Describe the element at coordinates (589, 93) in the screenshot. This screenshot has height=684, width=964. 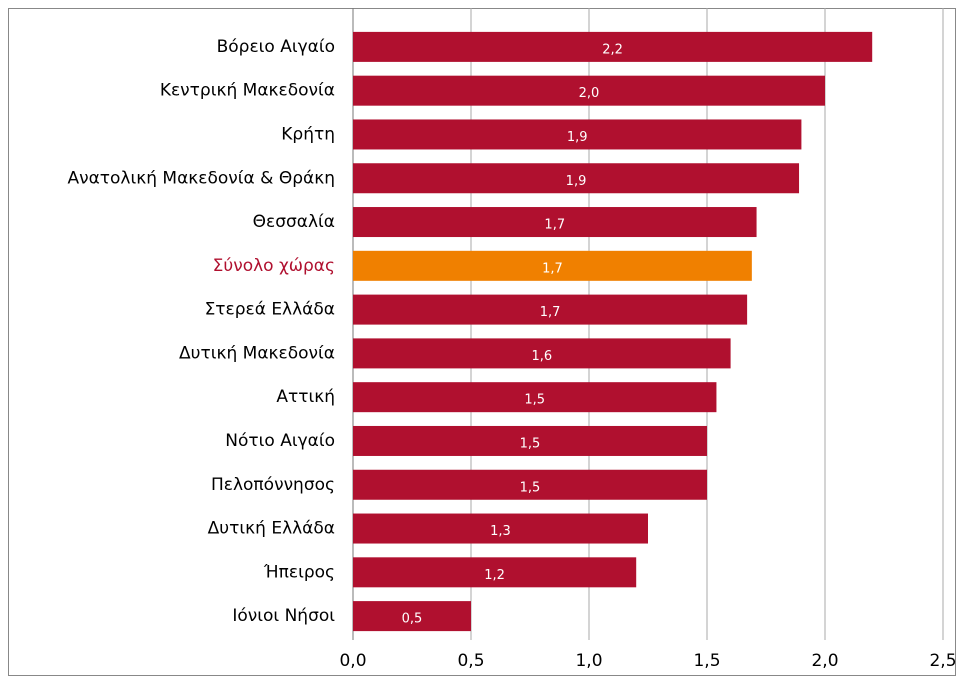
I see `value-label: 2,0` at that location.